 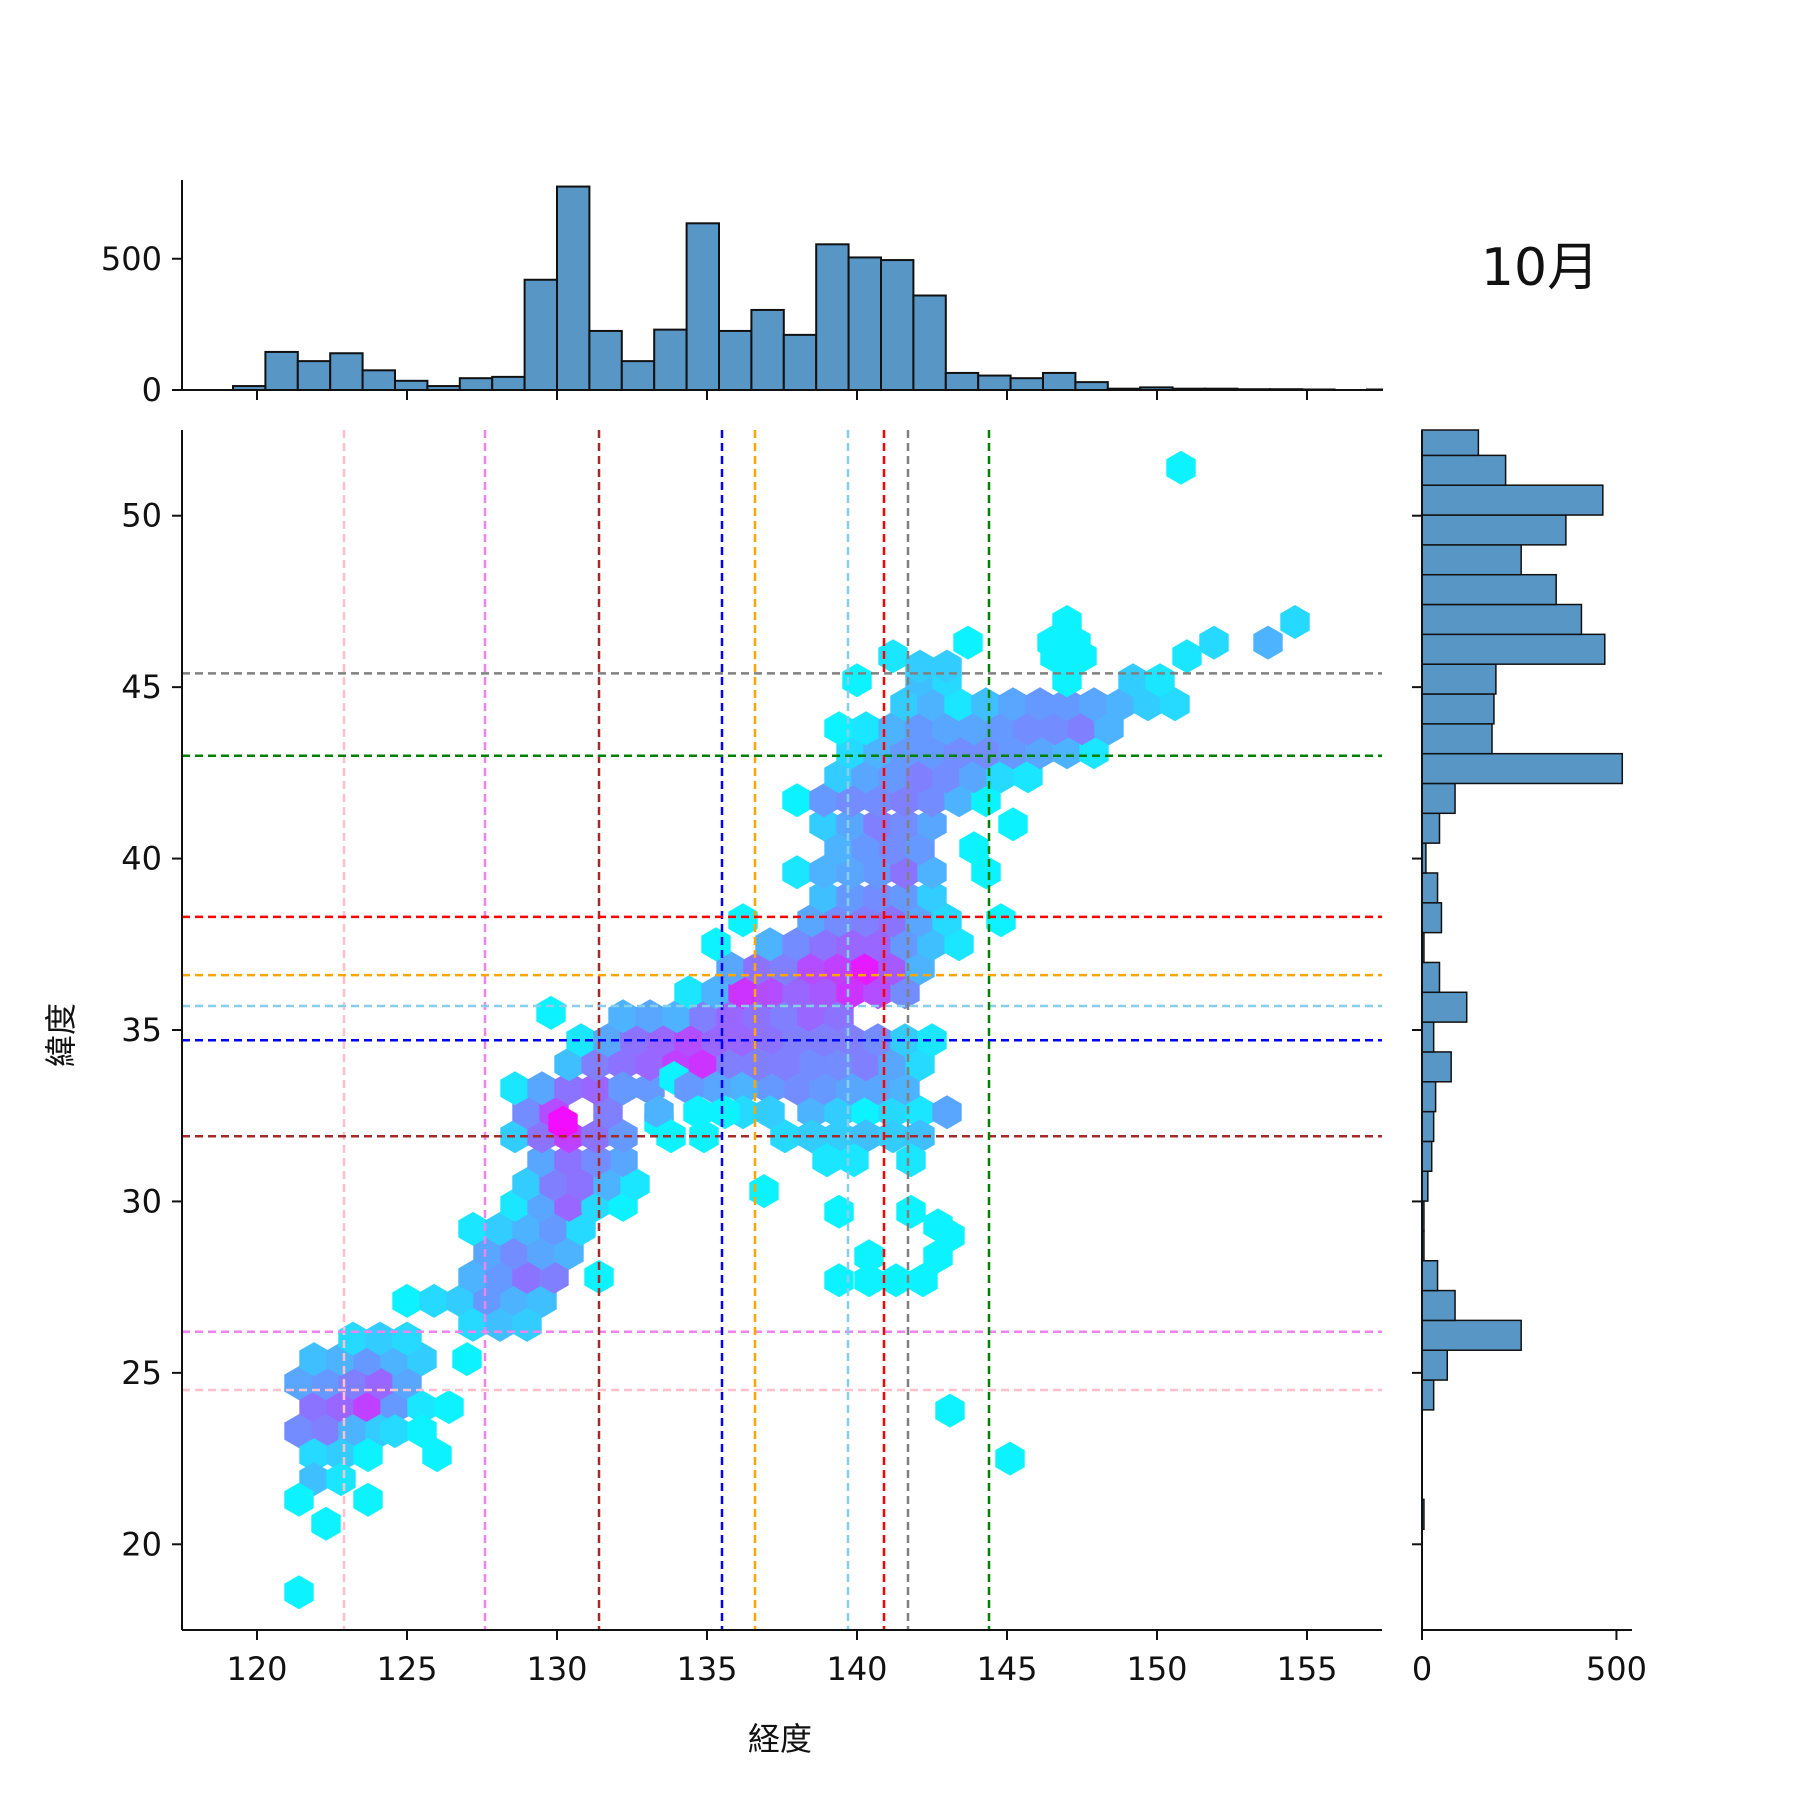 I want to click on x-tick-label: 120, so click(x=256, y=1669).